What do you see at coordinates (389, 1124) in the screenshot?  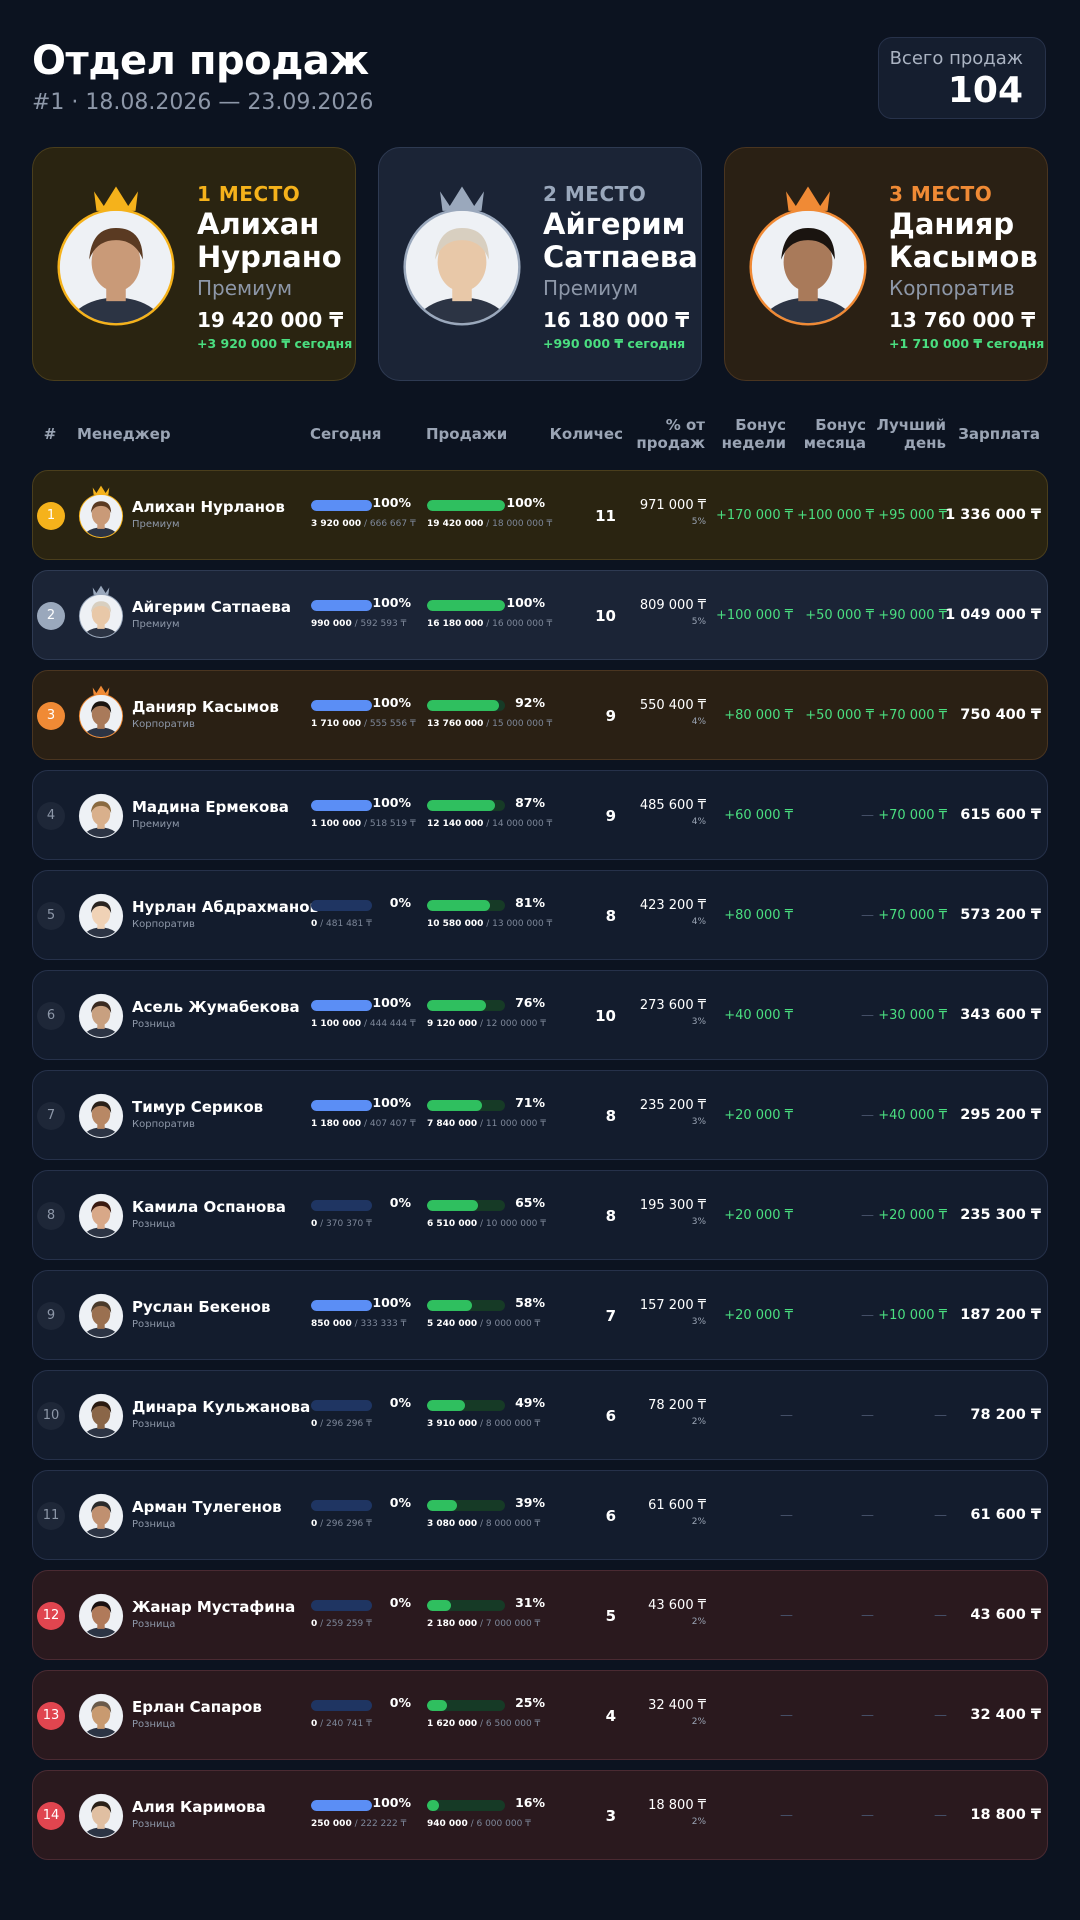 I see `today-plan: / 407 407 ₸` at bounding box center [389, 1124].